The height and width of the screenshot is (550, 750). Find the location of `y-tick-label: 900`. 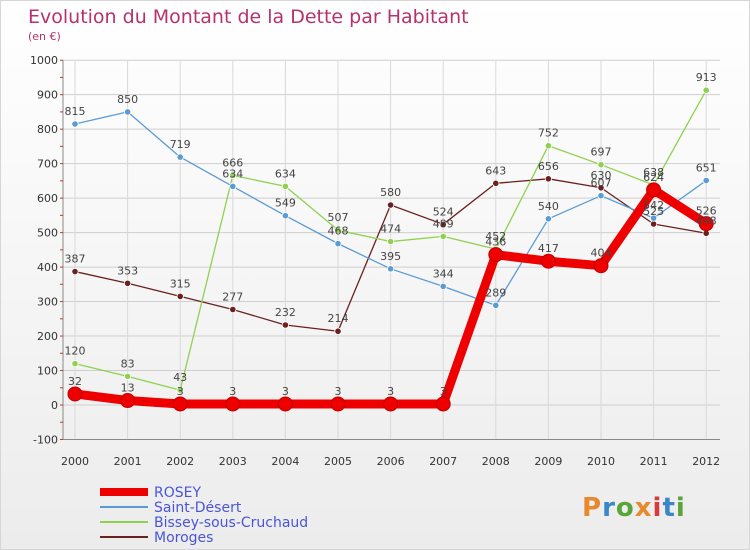

y-tick-label: 900 is located at coordinates (47, 95).